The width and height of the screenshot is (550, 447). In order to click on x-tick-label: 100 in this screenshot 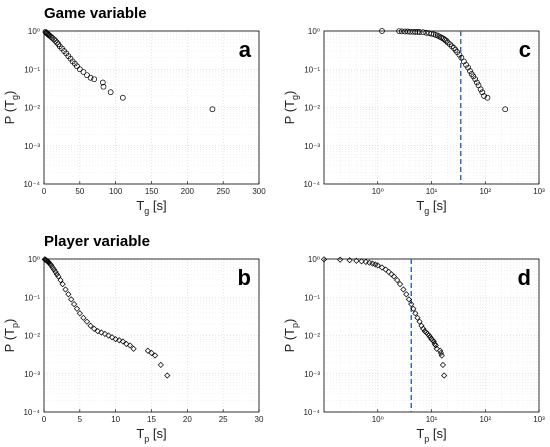, I will do `click(116, 191)`.